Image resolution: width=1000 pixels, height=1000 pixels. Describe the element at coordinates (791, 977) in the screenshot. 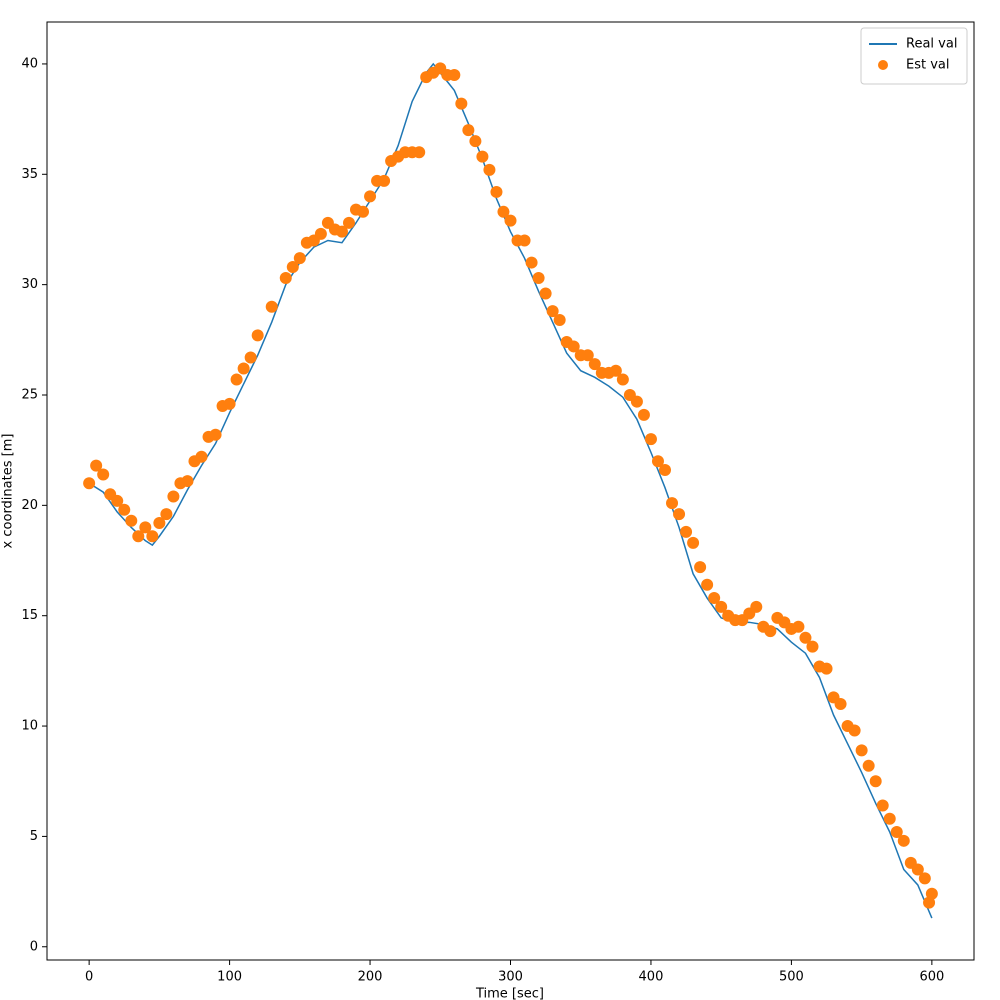

I see `x-tick-label: 500` at that location.